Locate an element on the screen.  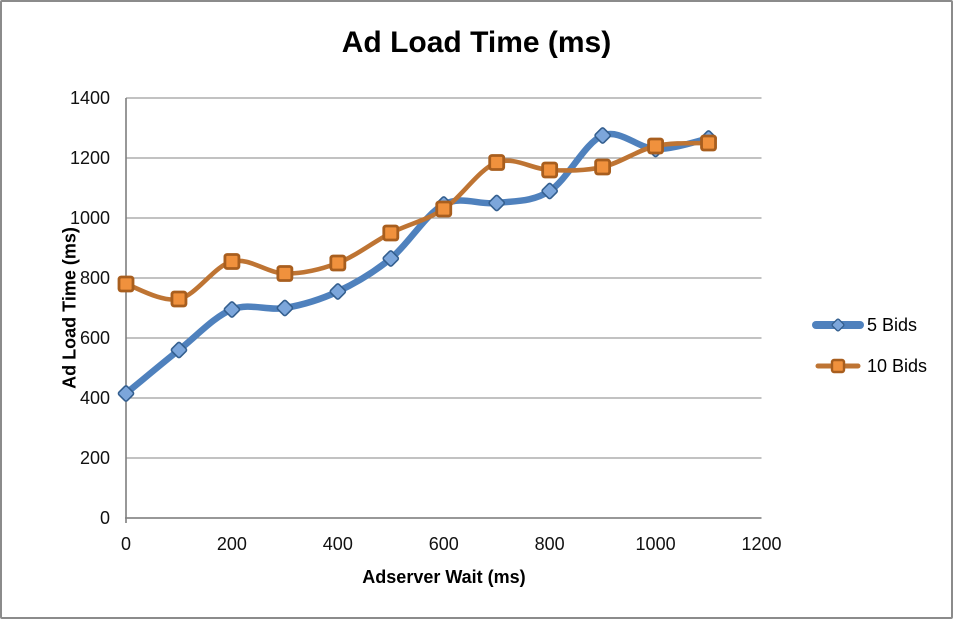
y-axis-title: Ad Load Time (ms) is located at coordinates (69, 308).